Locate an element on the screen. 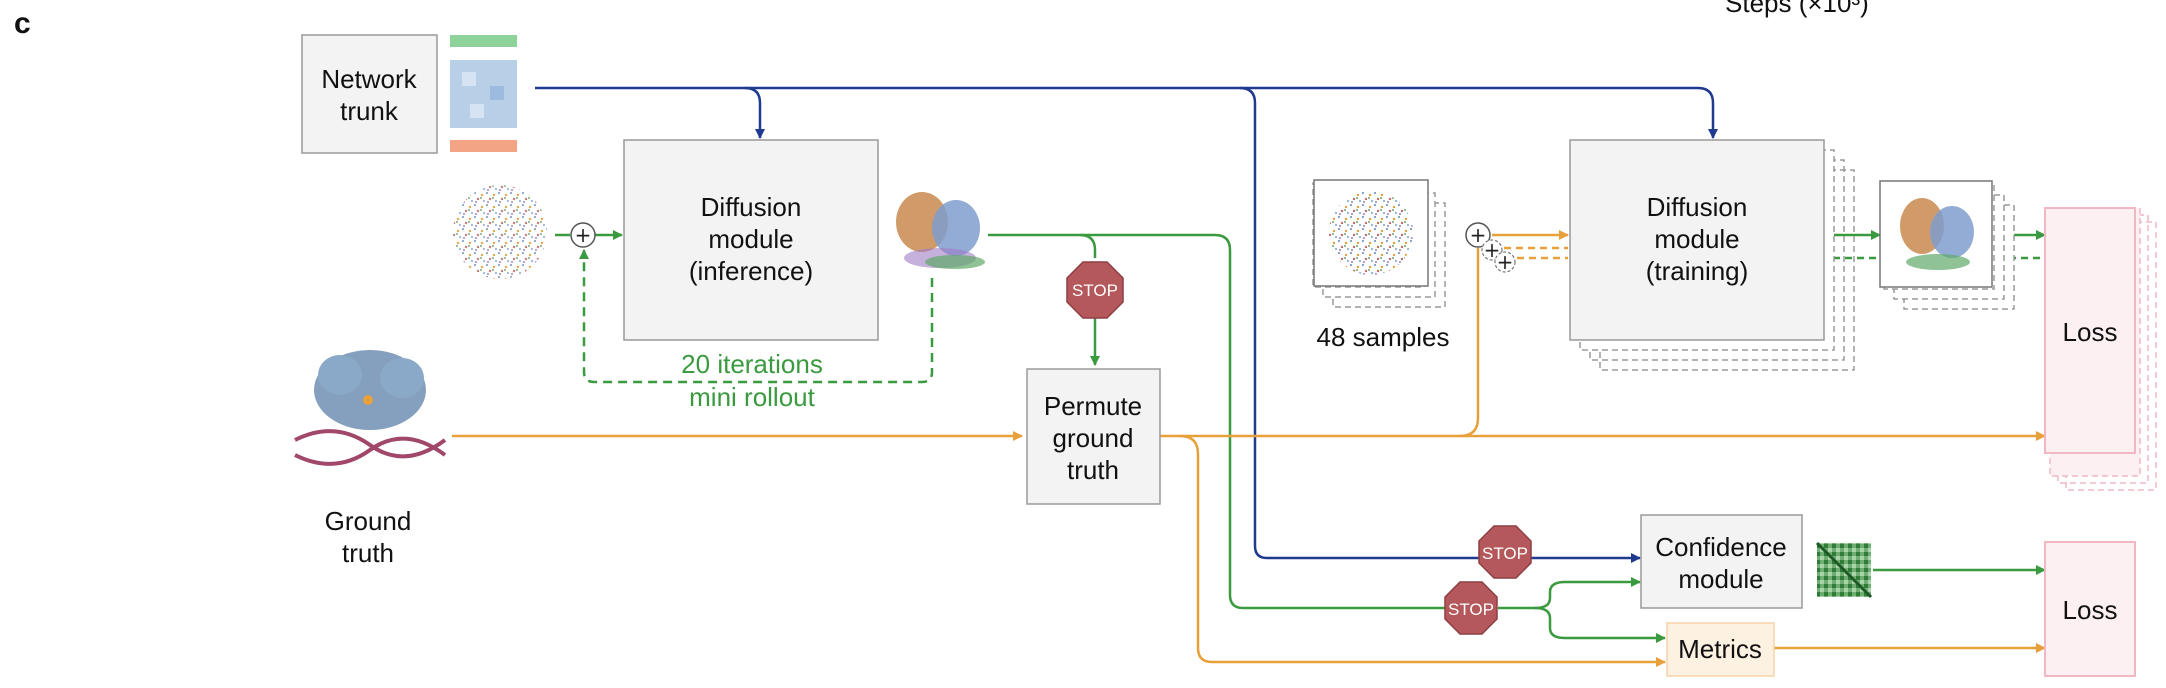 This screenshot has width=2166, height=688. trunk-to-training-arrow is located at coordinates (1231, 112).